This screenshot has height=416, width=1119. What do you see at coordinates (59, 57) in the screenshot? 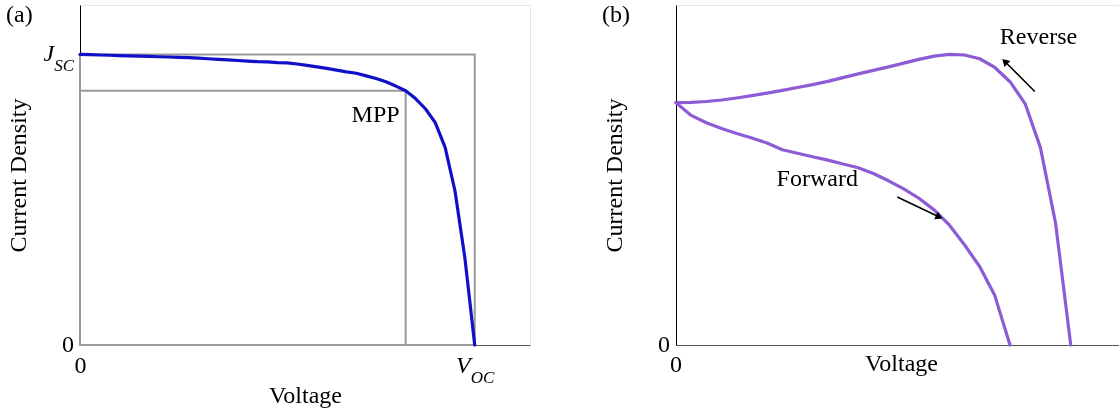
I see `text: J$_{SC}$` at bounding box center [59, 57].